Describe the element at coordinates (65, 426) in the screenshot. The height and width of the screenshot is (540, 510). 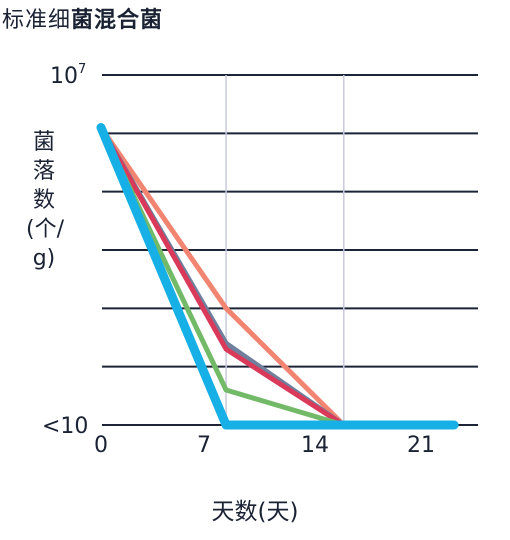
I see `y-tick-label: <10` at that location.